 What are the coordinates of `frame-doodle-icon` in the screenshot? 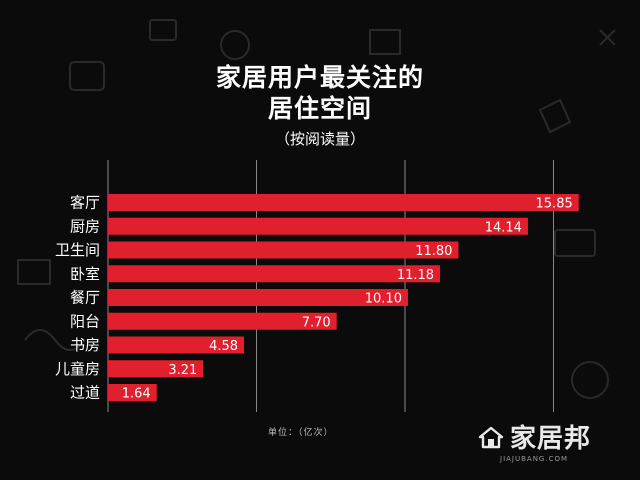 It's located at (385, 42).